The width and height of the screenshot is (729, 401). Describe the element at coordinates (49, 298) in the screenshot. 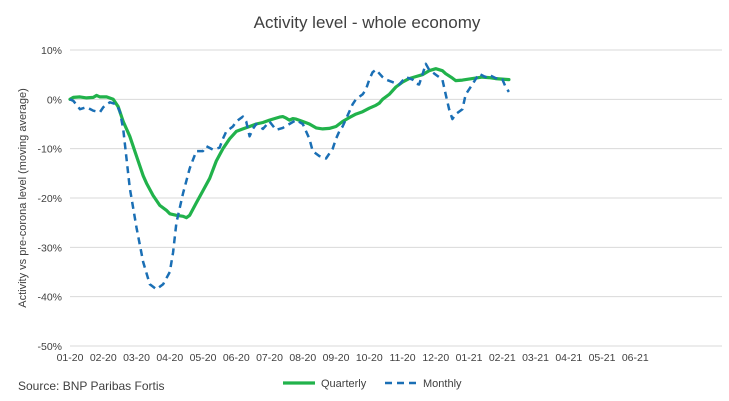

I see `y-tick-label: -40%` at that location.